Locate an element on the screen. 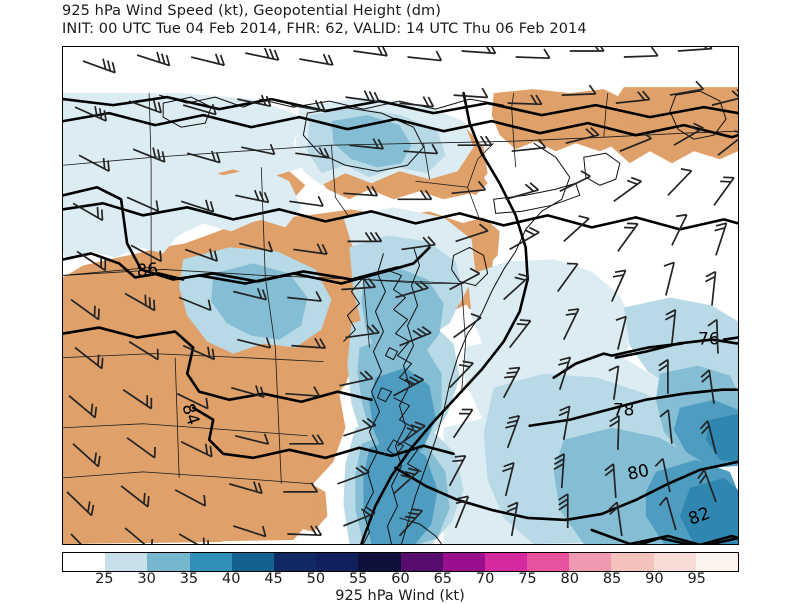 This screenshot has width=800, height=604. contour-line-86-c is located at coordinates (314, 265).